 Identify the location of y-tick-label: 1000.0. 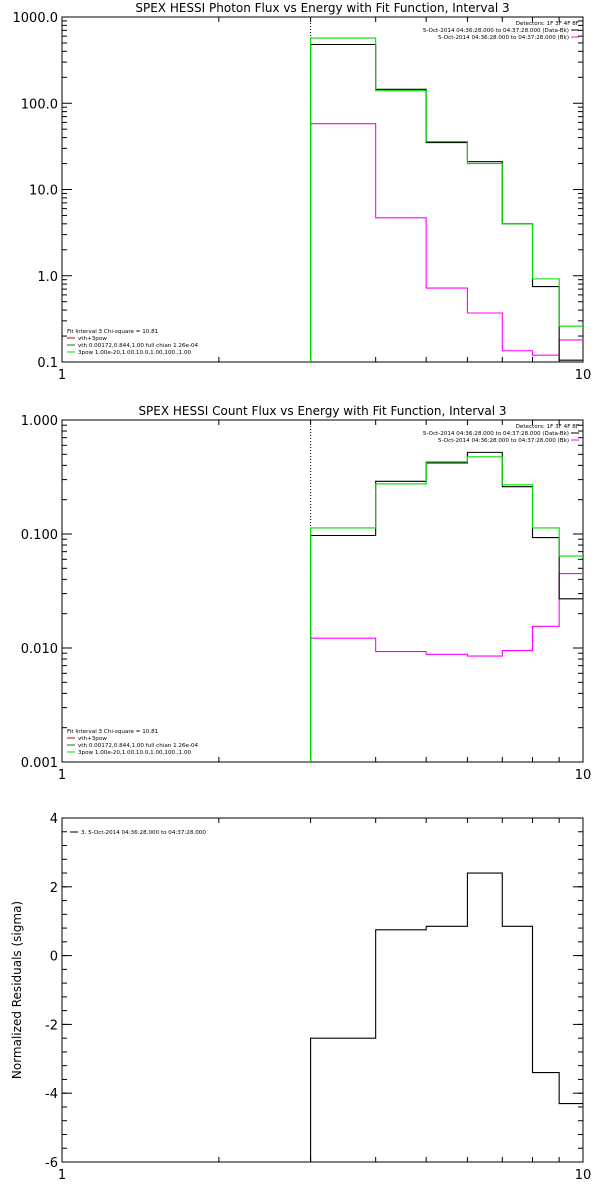
(36, 18).